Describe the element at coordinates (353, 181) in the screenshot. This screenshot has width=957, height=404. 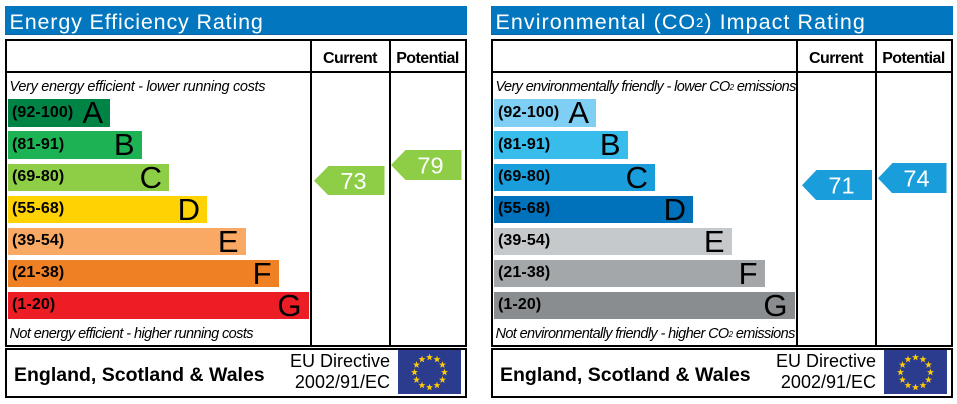
I see `svg-text: 73` at that location.